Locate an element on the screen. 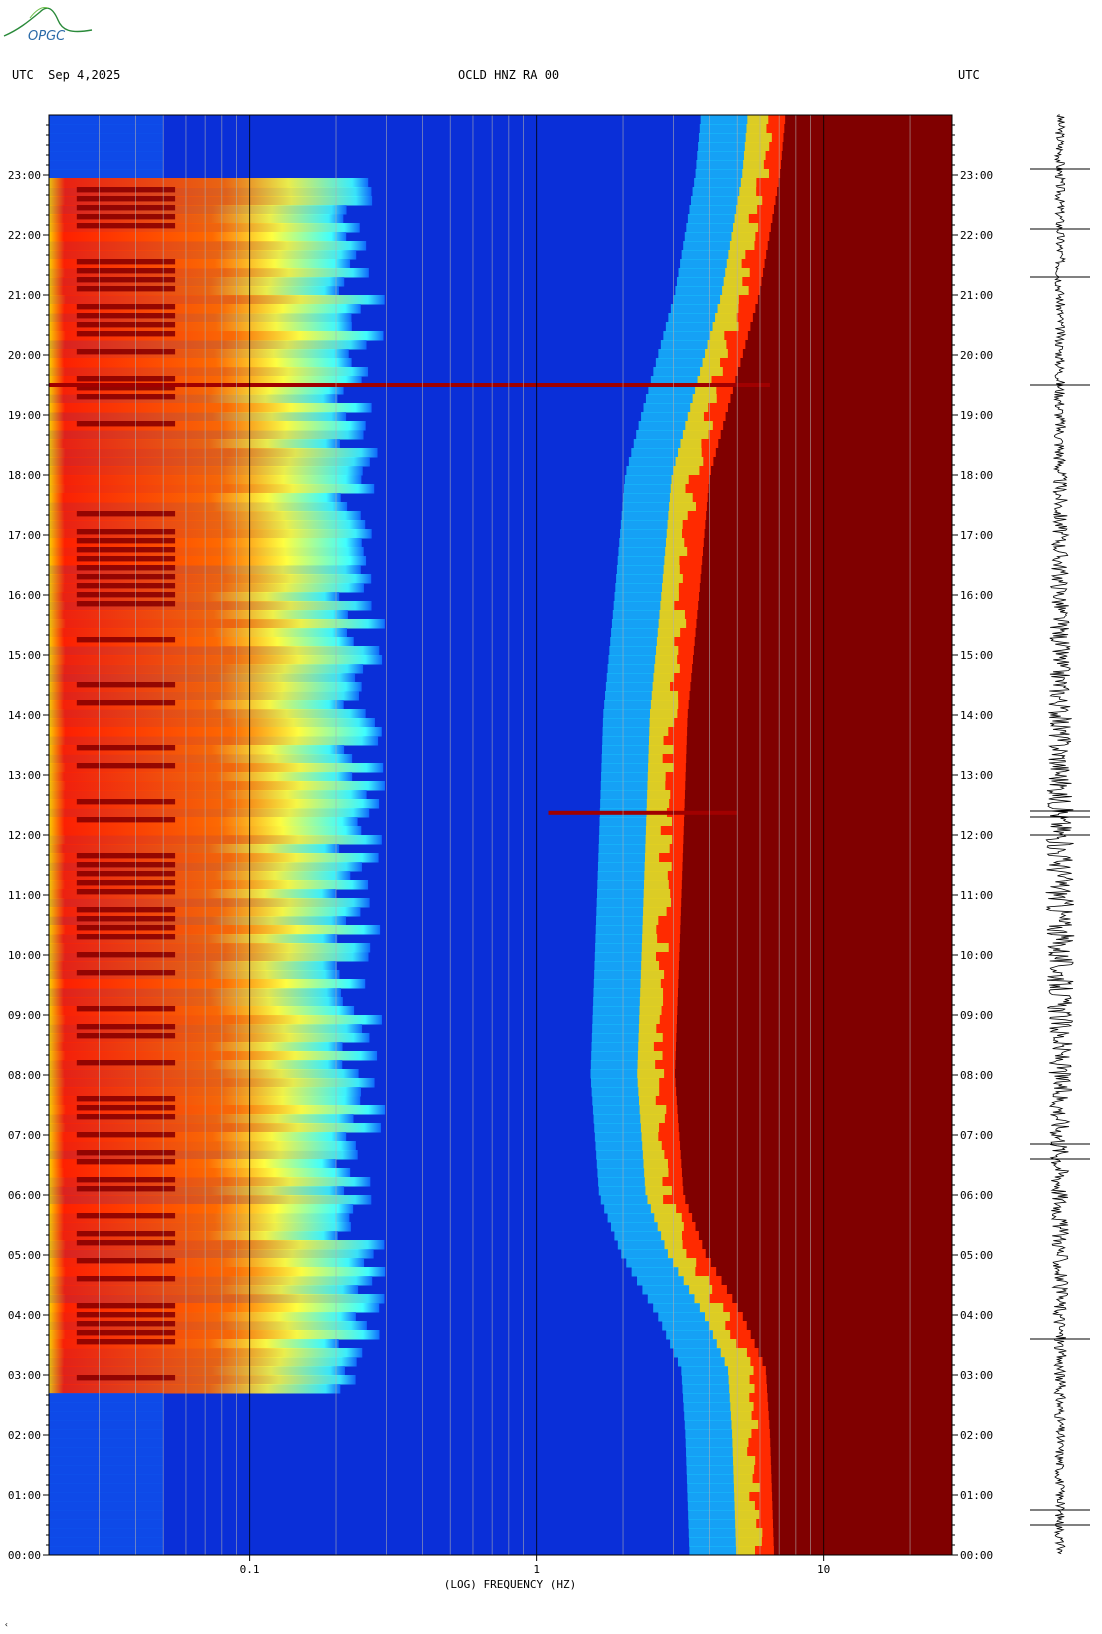  y-tick-label-left: 15:00 is located at coordinates (24, 655).